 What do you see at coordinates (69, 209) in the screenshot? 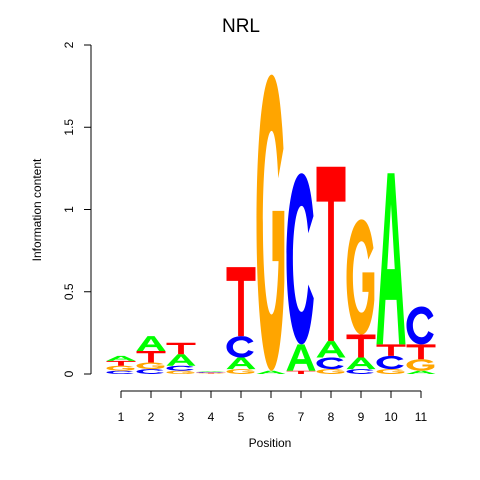
I see `y-tick-label: 1` at bounding box center [69, 209].